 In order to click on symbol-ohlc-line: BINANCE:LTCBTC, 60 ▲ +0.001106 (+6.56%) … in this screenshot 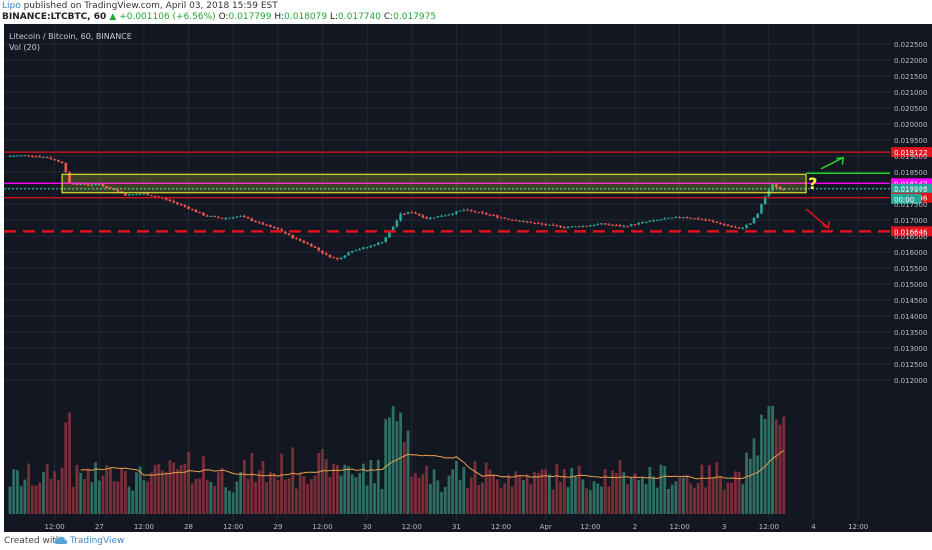, I will do `click(219, 17)`.